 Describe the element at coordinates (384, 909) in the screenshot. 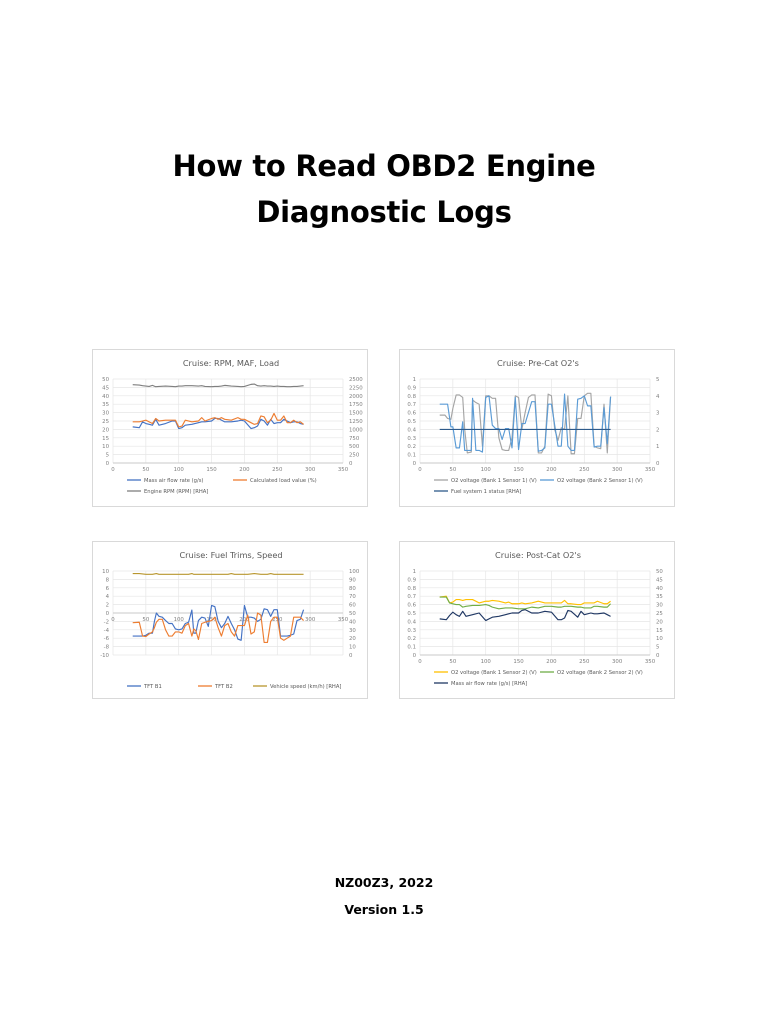

I see `version-label: Version 1.5` at that location.